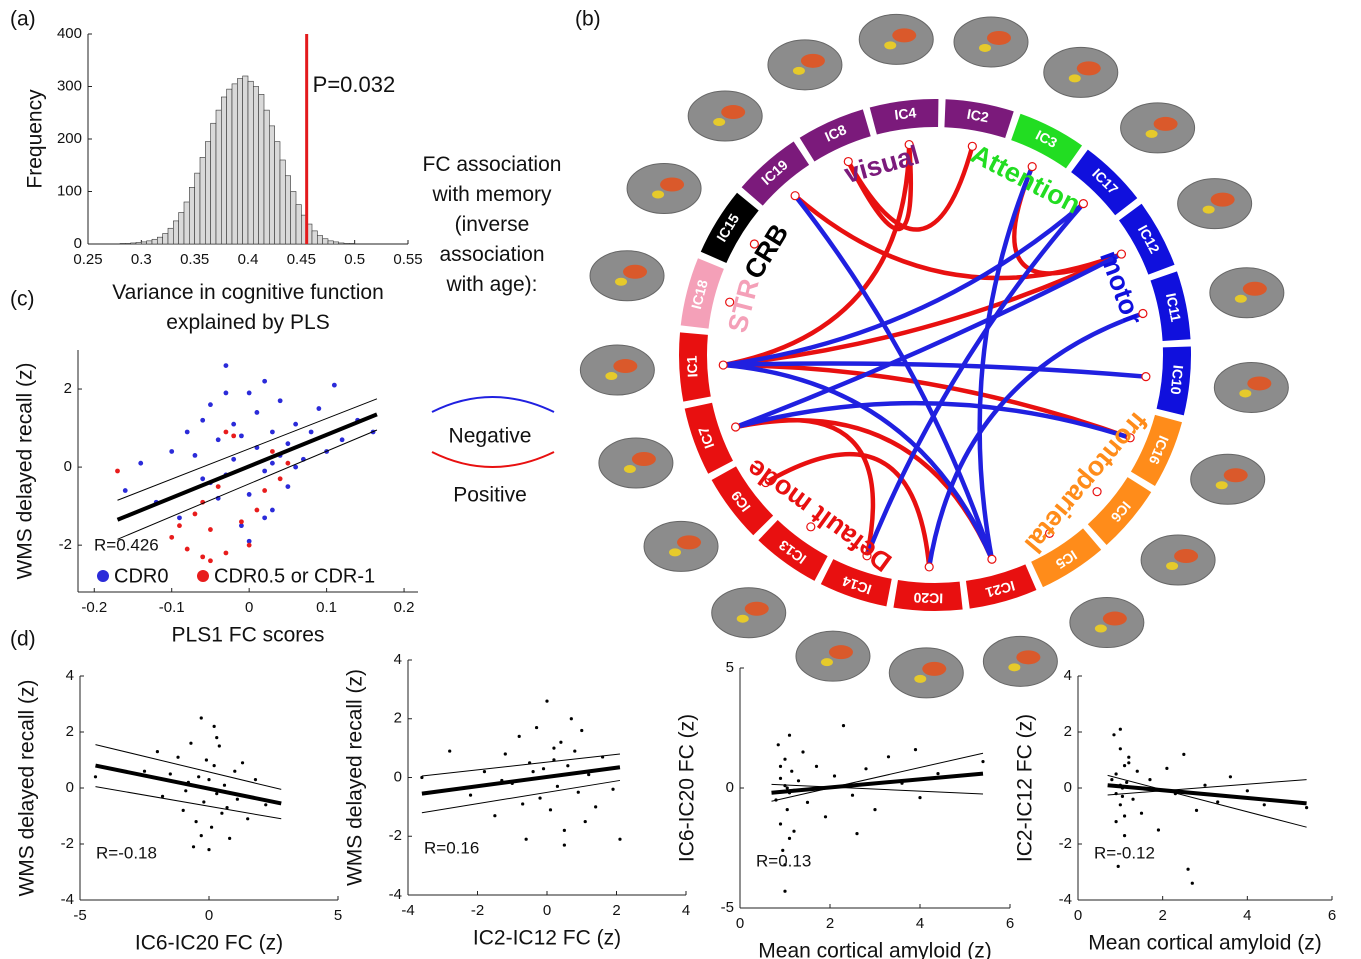 The width and height of the screenshot is (1361, 959). Describe the element at coordinates (691, 366) in the screenshot. I see `node-label: IC1` at that location.